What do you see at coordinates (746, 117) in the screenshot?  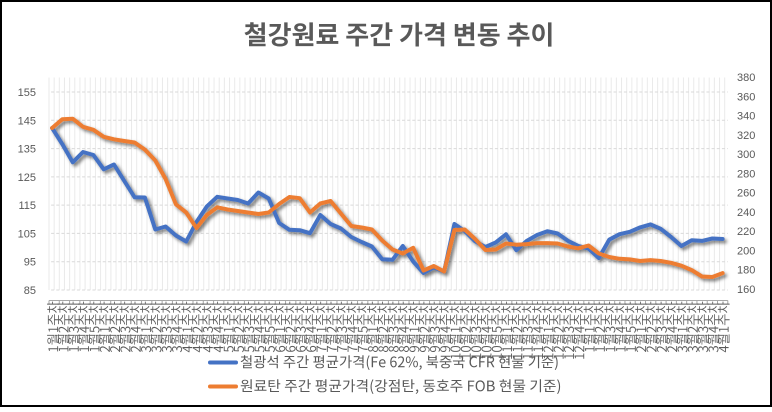 I see `svg-text: 340` at bounding box center [746, 117].